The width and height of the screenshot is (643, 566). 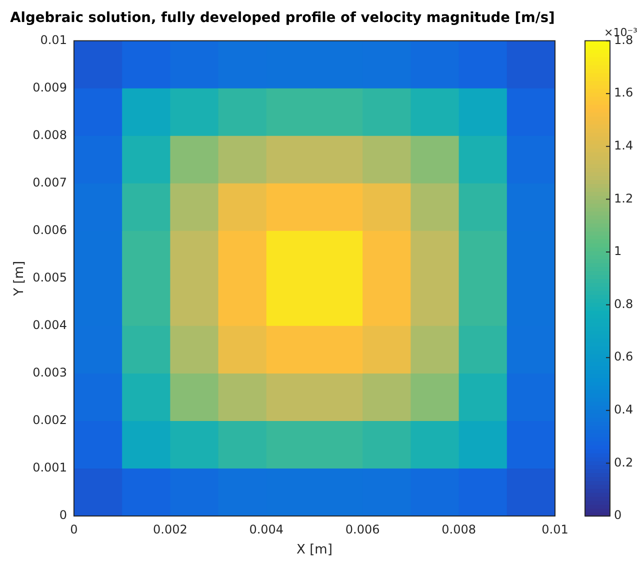 I want to click on color-bar-label: 0, so click(x=618, y=515).